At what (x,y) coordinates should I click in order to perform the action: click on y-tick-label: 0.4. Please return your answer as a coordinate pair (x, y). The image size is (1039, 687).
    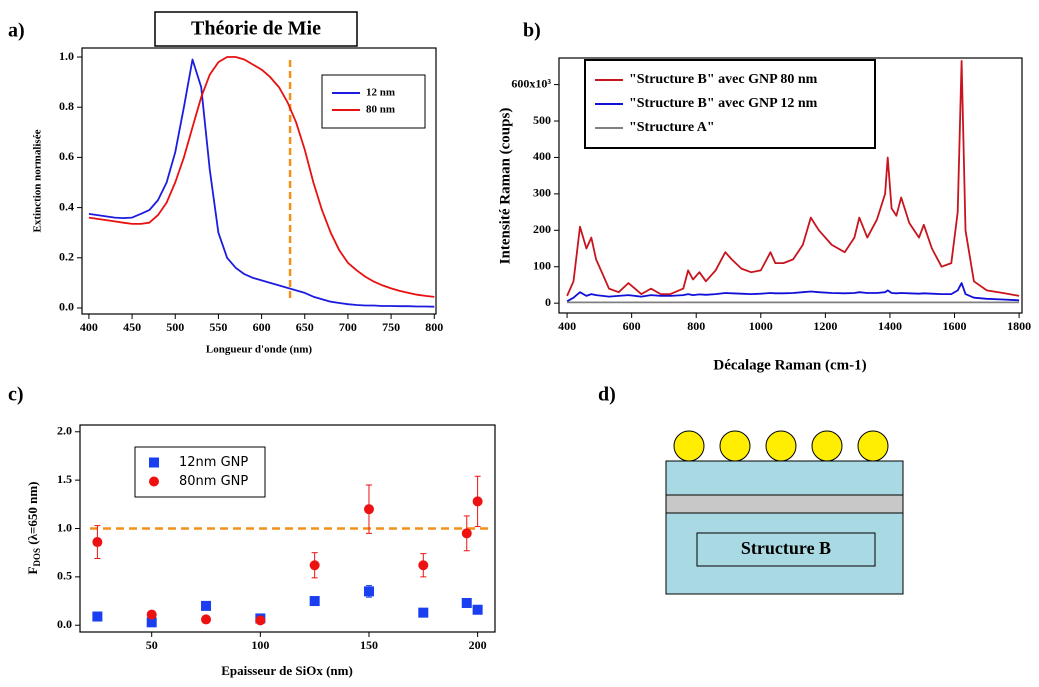
    Looking at the image, I should click on (66, 206).